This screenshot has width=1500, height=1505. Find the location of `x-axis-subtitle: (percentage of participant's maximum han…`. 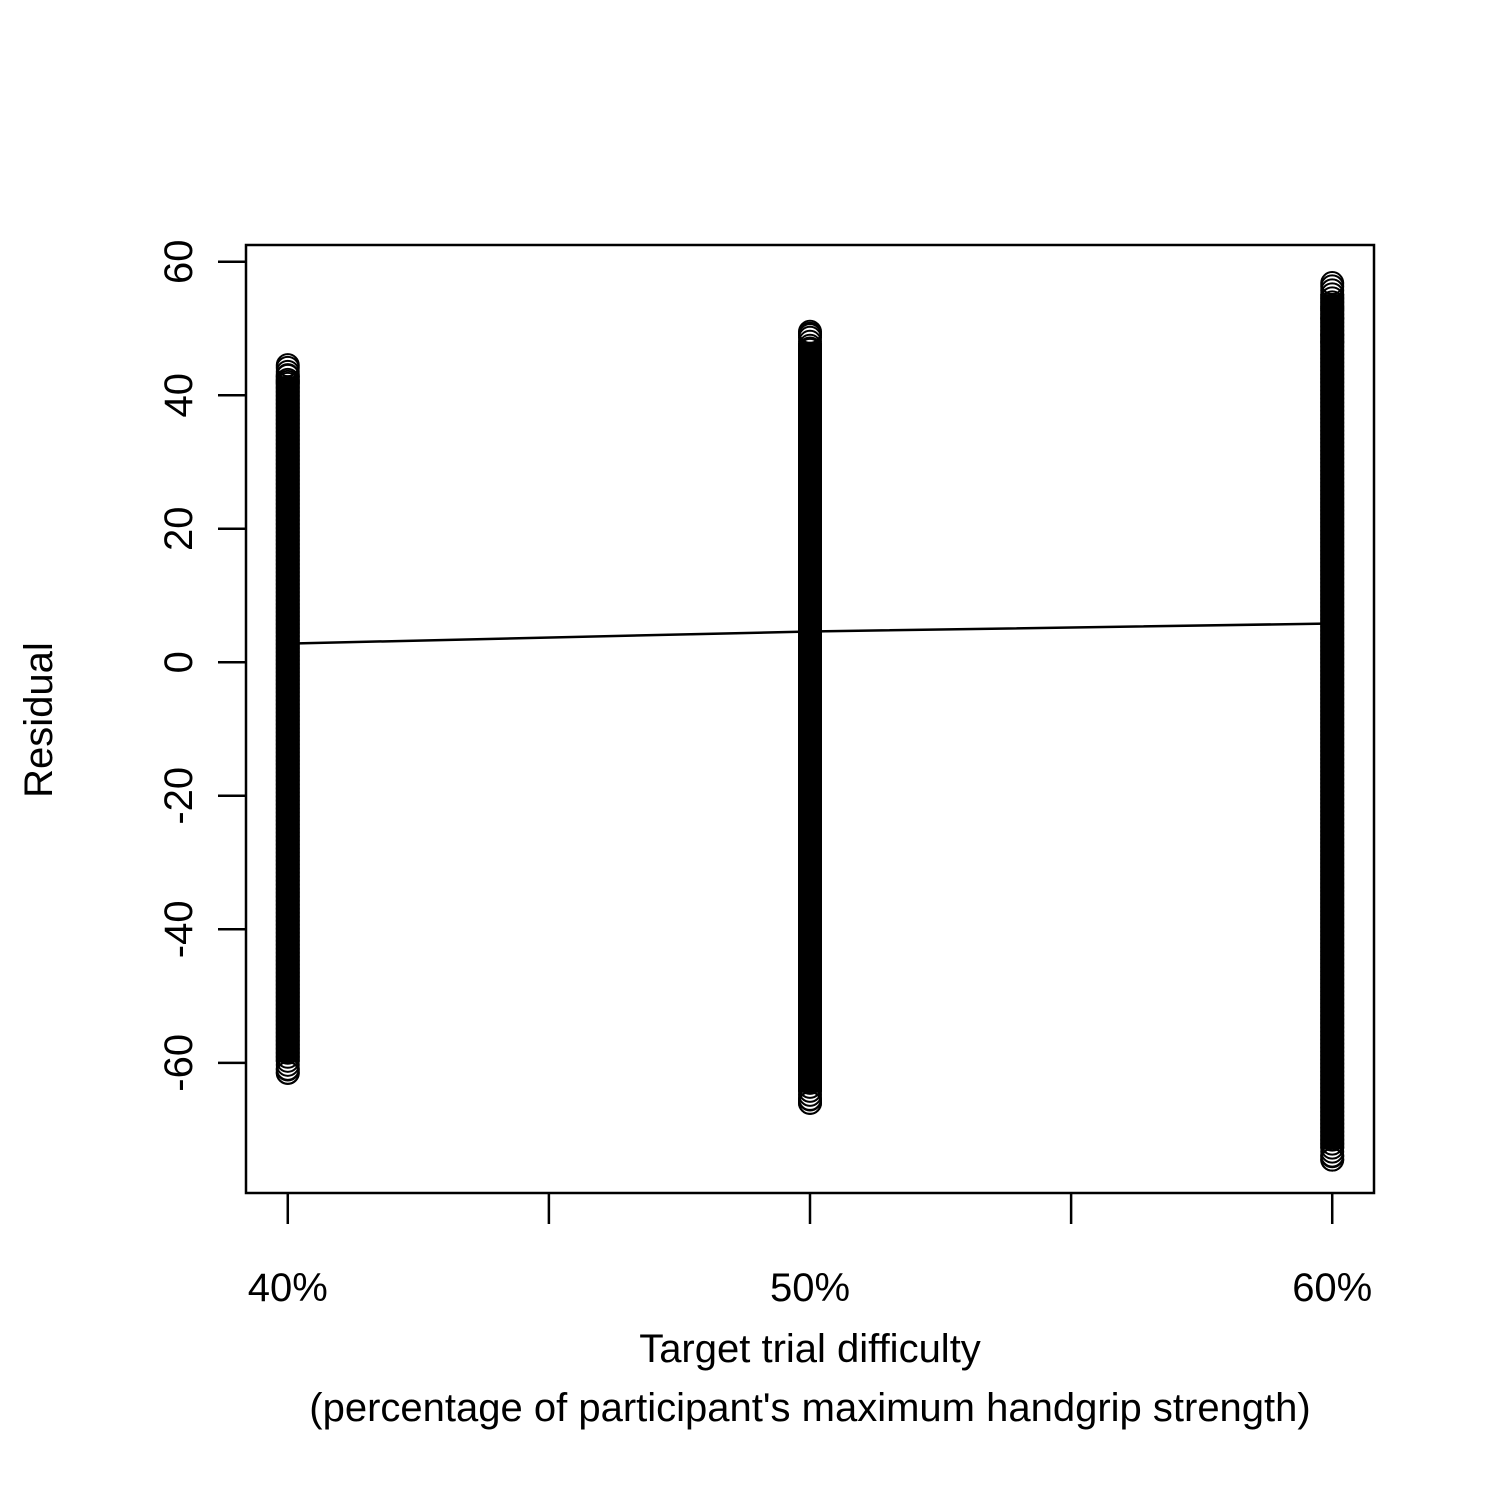

x-axis-subtitle: (percentage of participant's maximum han… is located at coordinates (809, 1408).